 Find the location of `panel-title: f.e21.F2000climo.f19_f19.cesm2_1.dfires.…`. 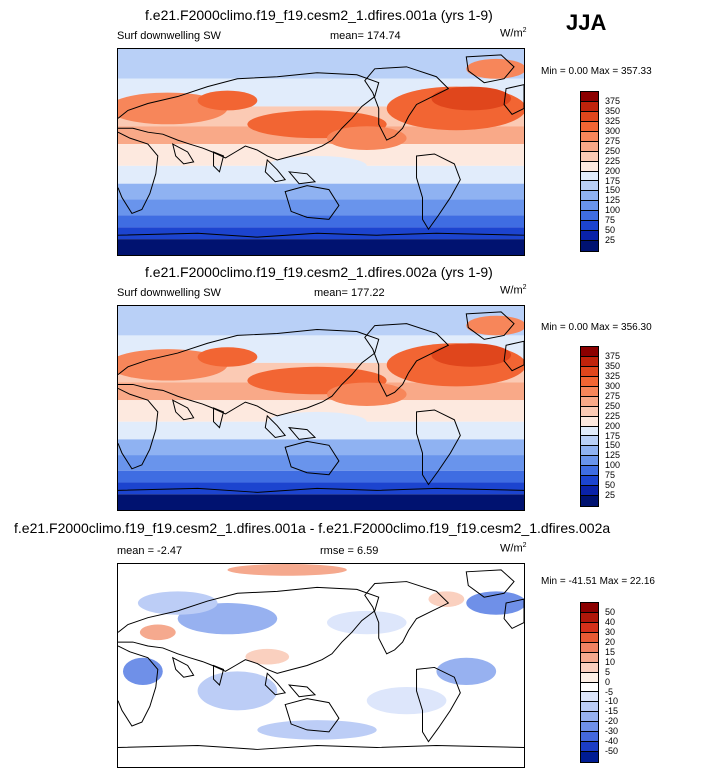

panel-title: f.e21.F2000climo.f19_f19.cesm2_1.dfires.… is located at coordinates (319, 272).